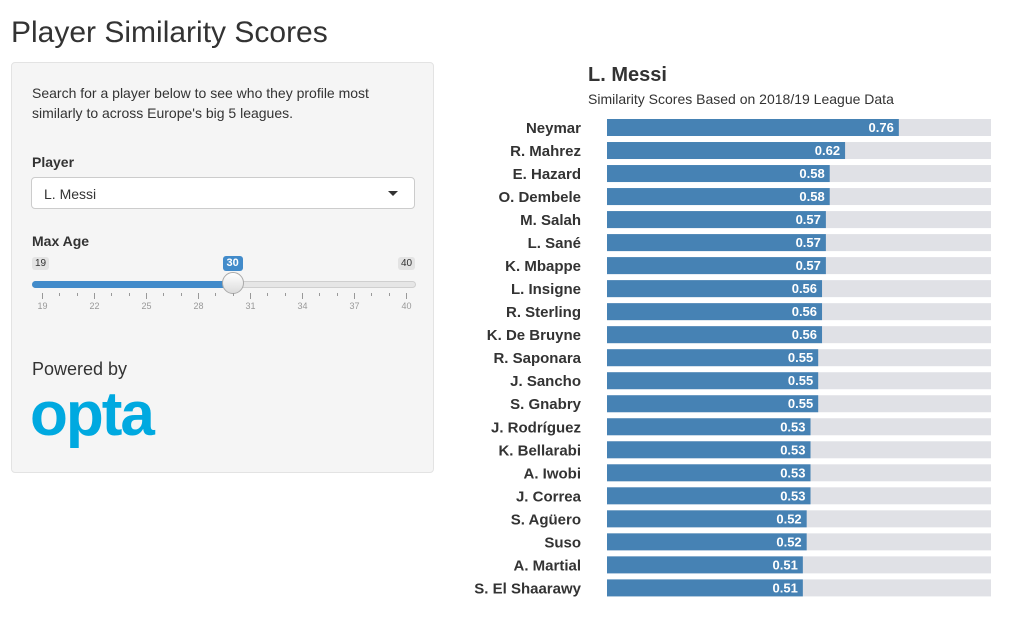  I want to click on category-label: M. Salah, so click(550, 220).